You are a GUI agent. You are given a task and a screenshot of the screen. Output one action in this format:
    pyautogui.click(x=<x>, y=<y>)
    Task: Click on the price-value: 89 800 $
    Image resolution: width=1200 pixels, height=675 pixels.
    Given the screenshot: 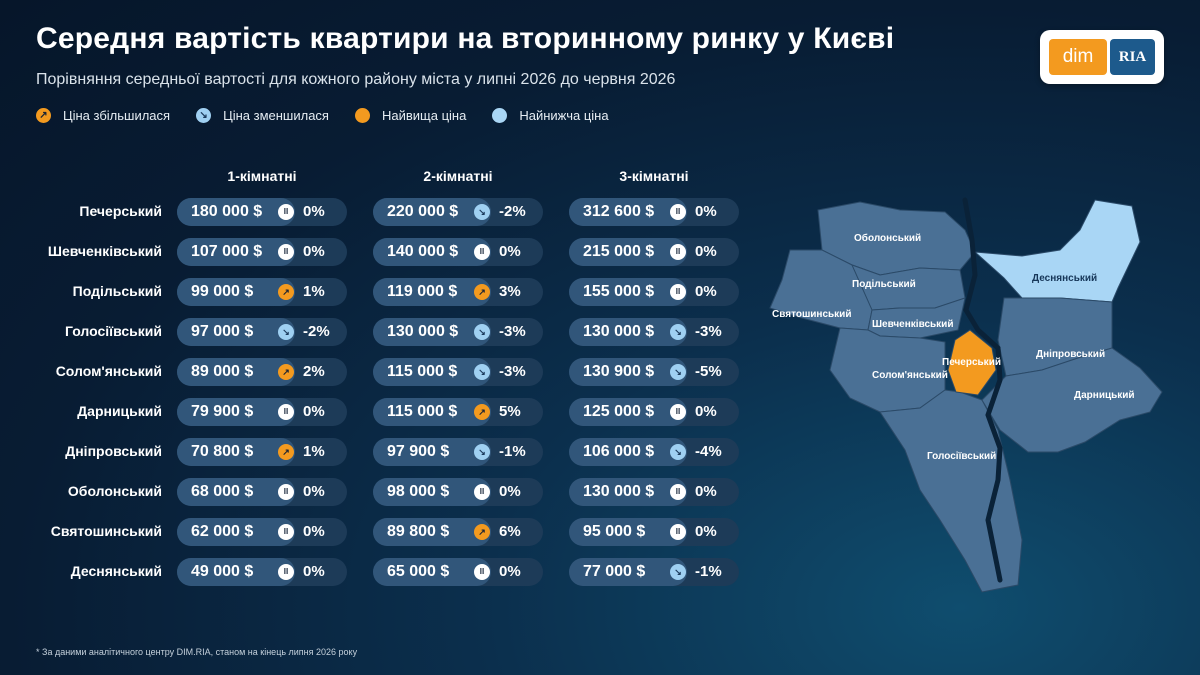 What is the action you would take?
    pyautogui.click(x=418, y=531)
    